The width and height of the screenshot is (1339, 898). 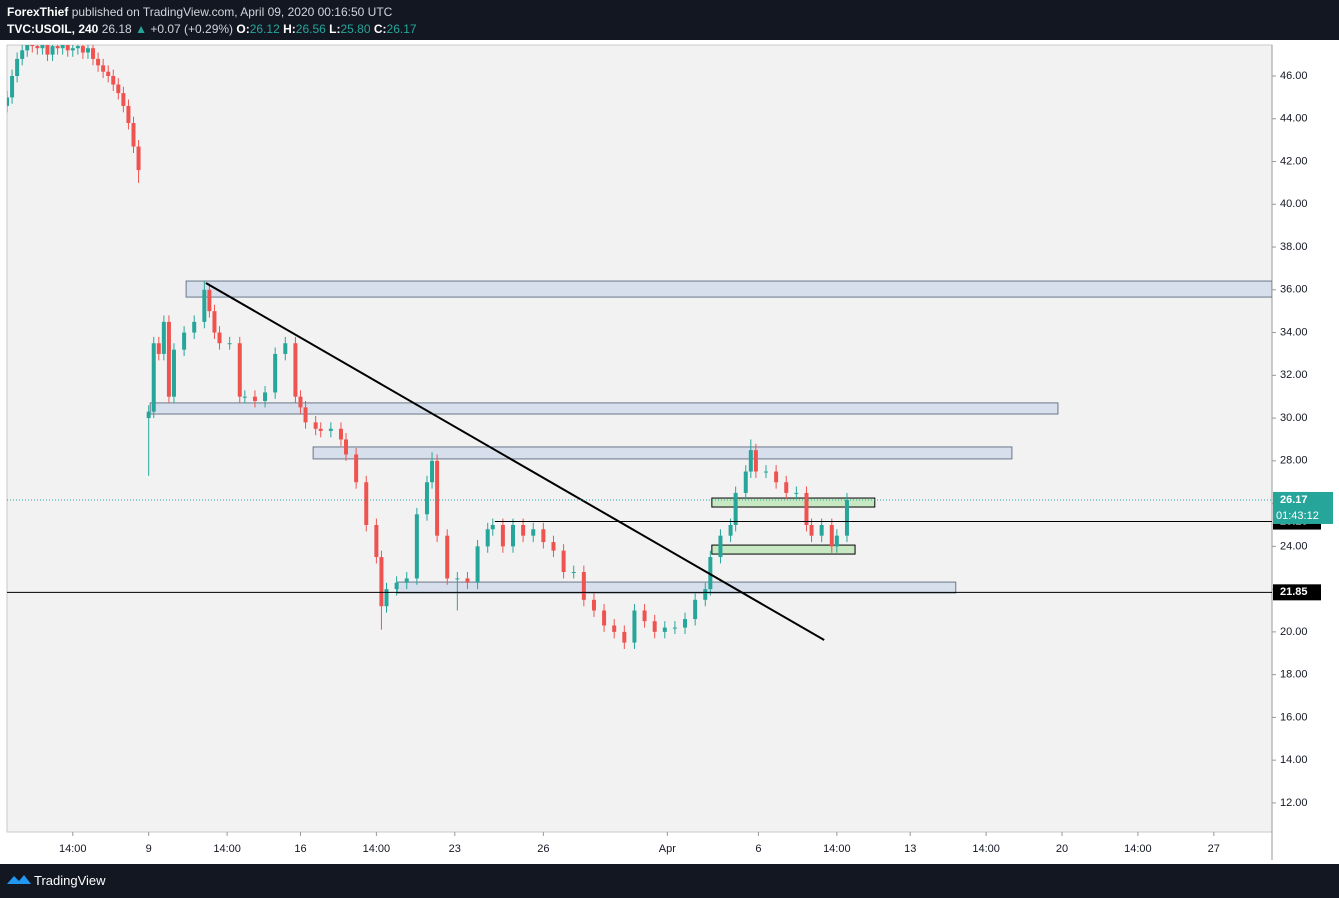 What do you see at coordinates (1297, 516) in the screenshot?
I see `countdown: 01:43:12` at bounding box center [1297, 516].